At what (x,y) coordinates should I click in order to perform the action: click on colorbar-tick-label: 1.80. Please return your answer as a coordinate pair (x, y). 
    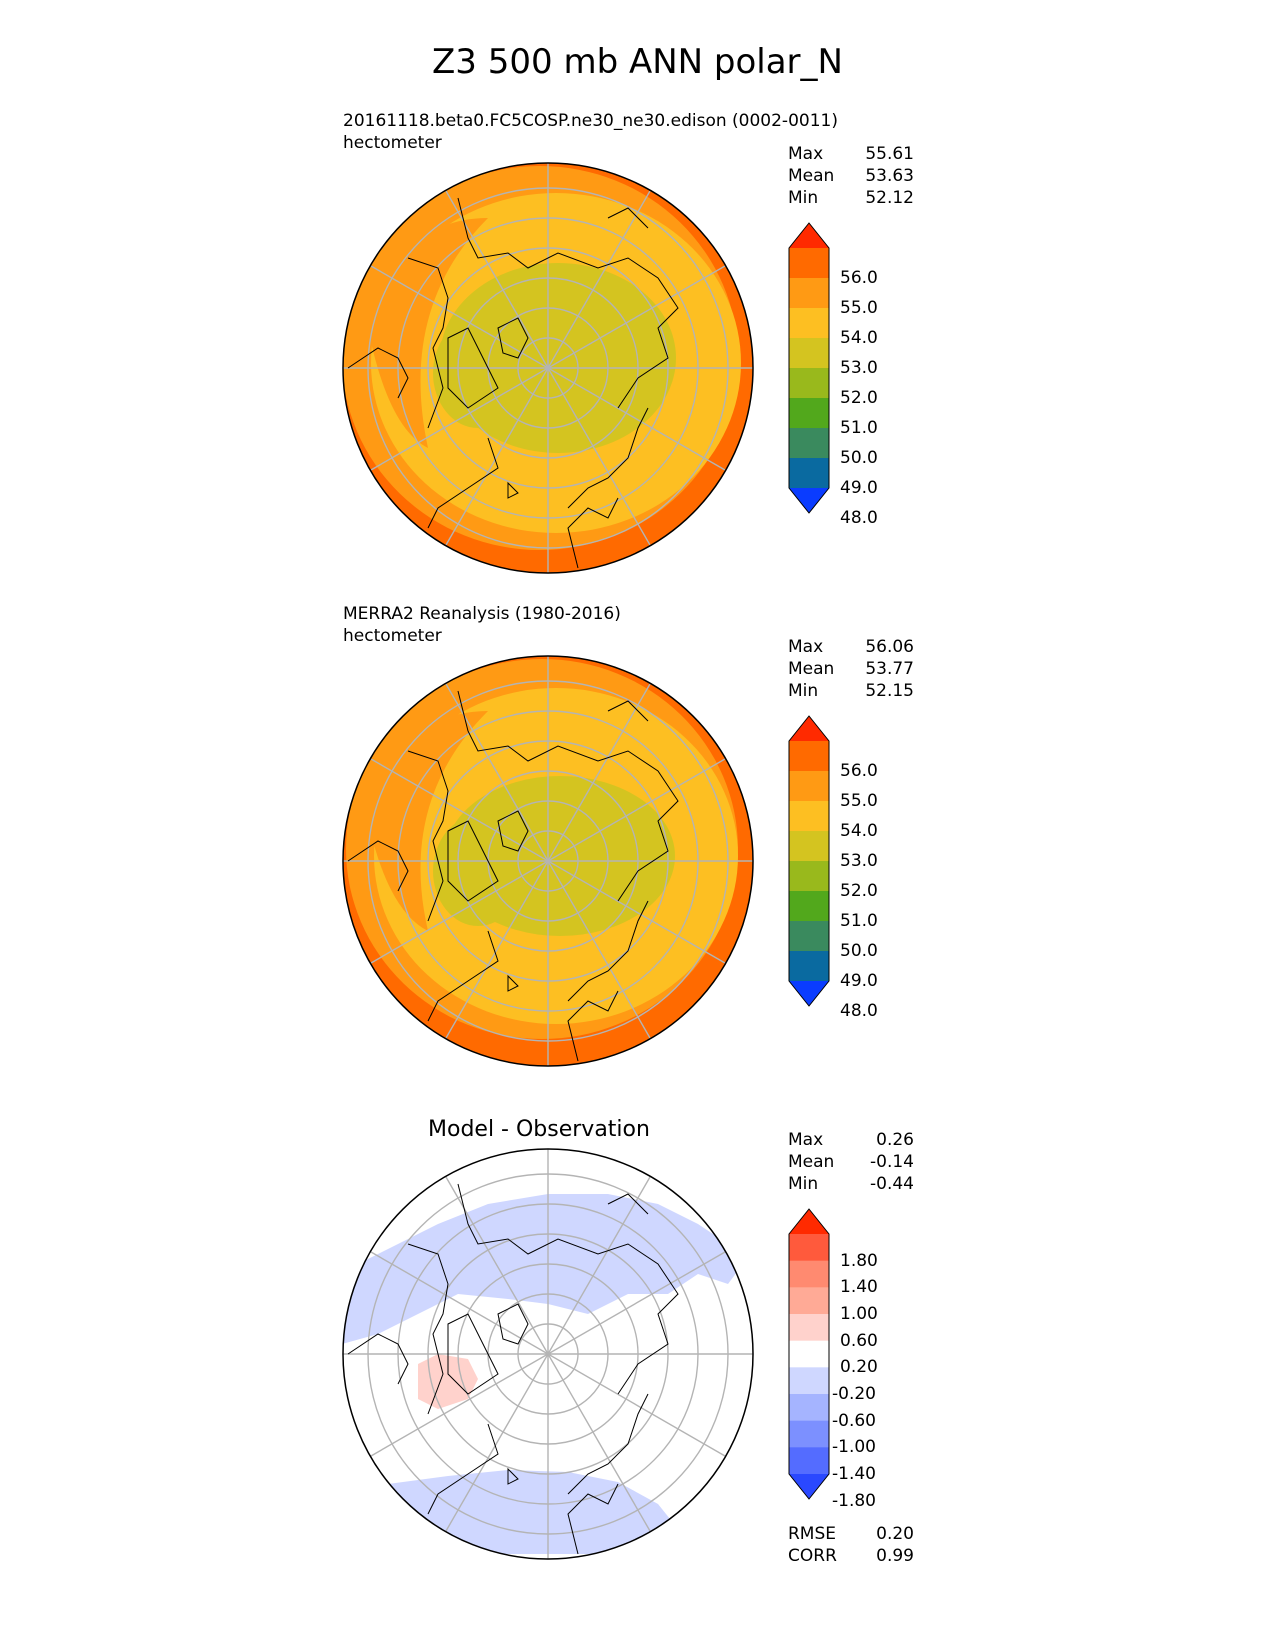
    Looking at the image, I should click on (859, 1260).